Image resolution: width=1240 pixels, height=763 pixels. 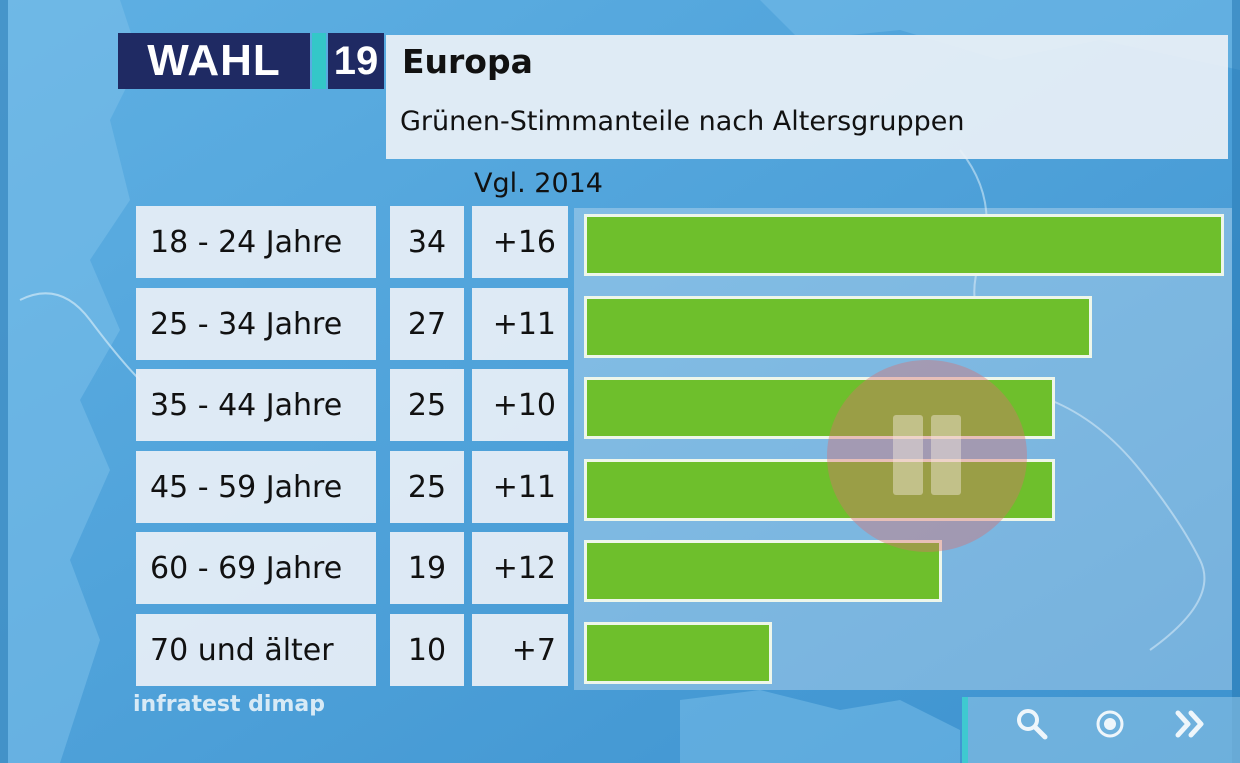 What do you see at coordinates (682, 121) in the screenshot?
I see `chart-subtitle: Grünen-Stimmanteile nach Altersgruppen` at bounding box center [682, 121].